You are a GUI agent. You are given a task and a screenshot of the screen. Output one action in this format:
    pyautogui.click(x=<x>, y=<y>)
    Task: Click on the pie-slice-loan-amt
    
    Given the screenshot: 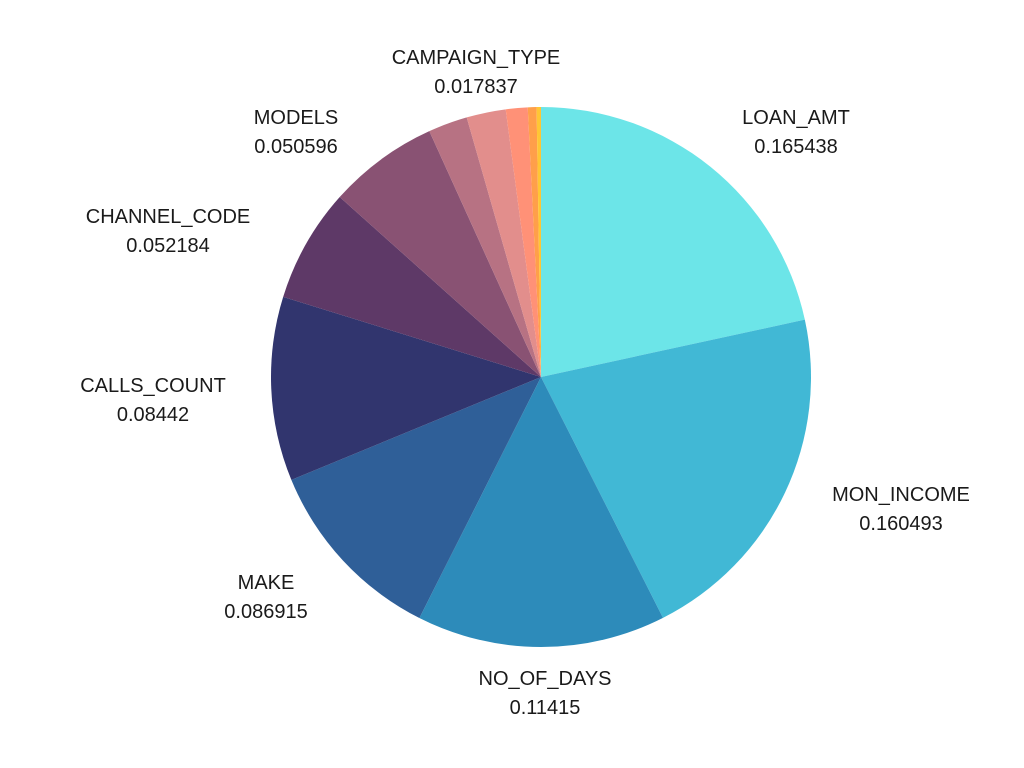 What is the action you would take?
    pyautogui.click(x=673, y=242)
    